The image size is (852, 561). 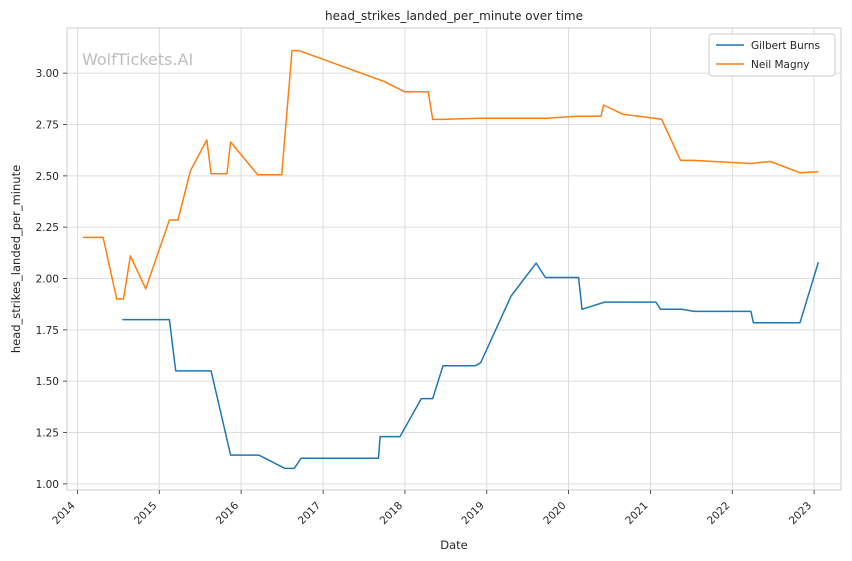 What do you see at coordinates (780, 65) in the screenshot?
I see `legend-label-neil-magny: Neil Magny` at bounding box center [780, 65].